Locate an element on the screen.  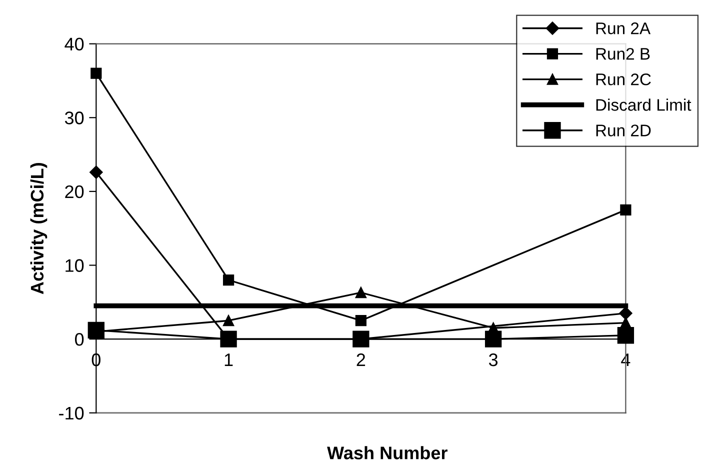
y-tick-label: -10 is located at coordinates (71, 413).